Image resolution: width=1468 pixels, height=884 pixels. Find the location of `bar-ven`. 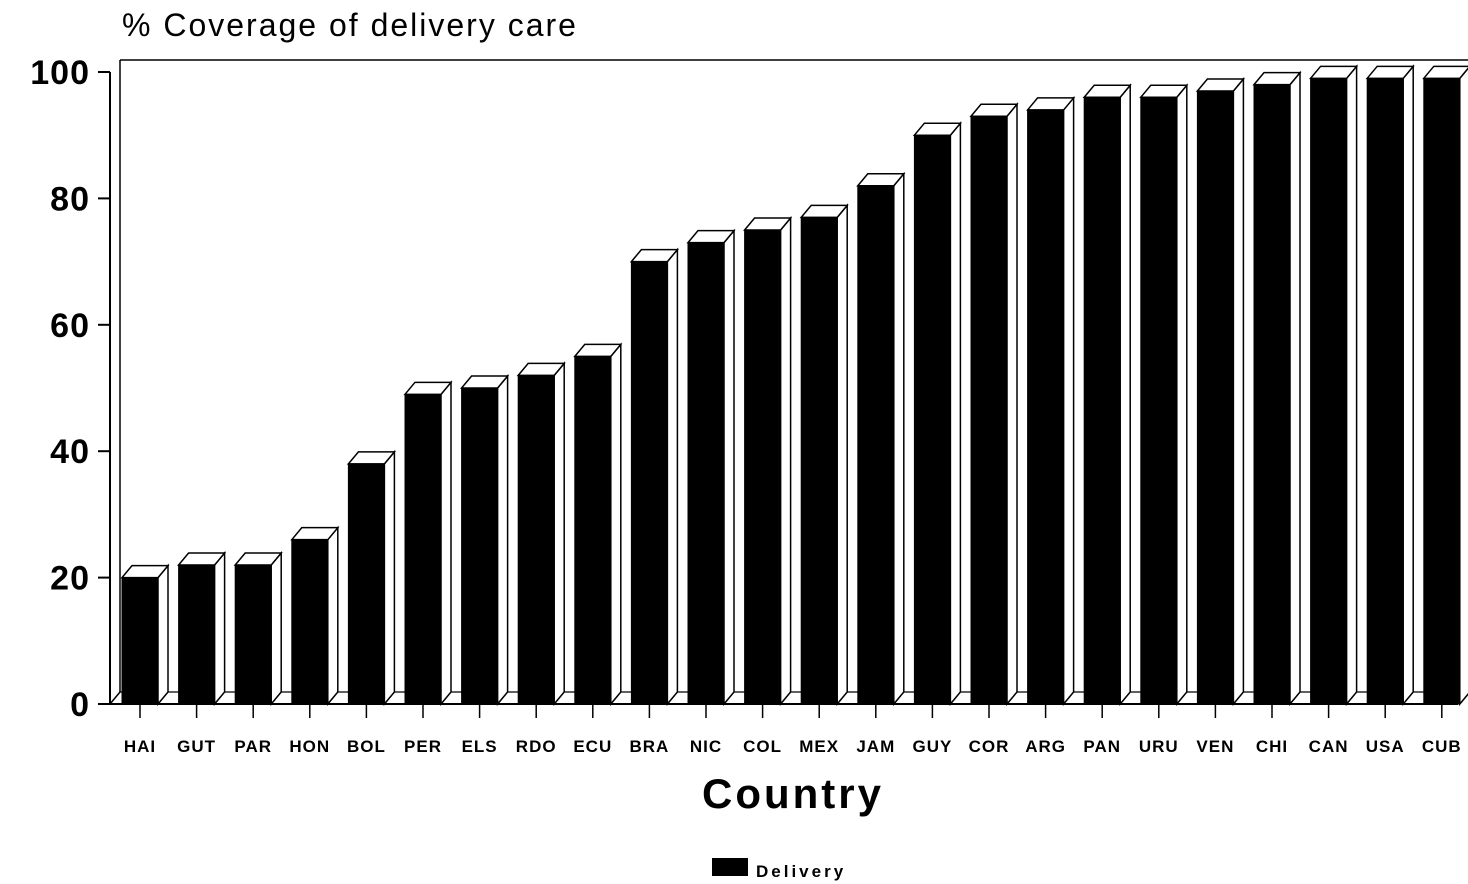

bar-ven is located at coordinates (1220, 391).